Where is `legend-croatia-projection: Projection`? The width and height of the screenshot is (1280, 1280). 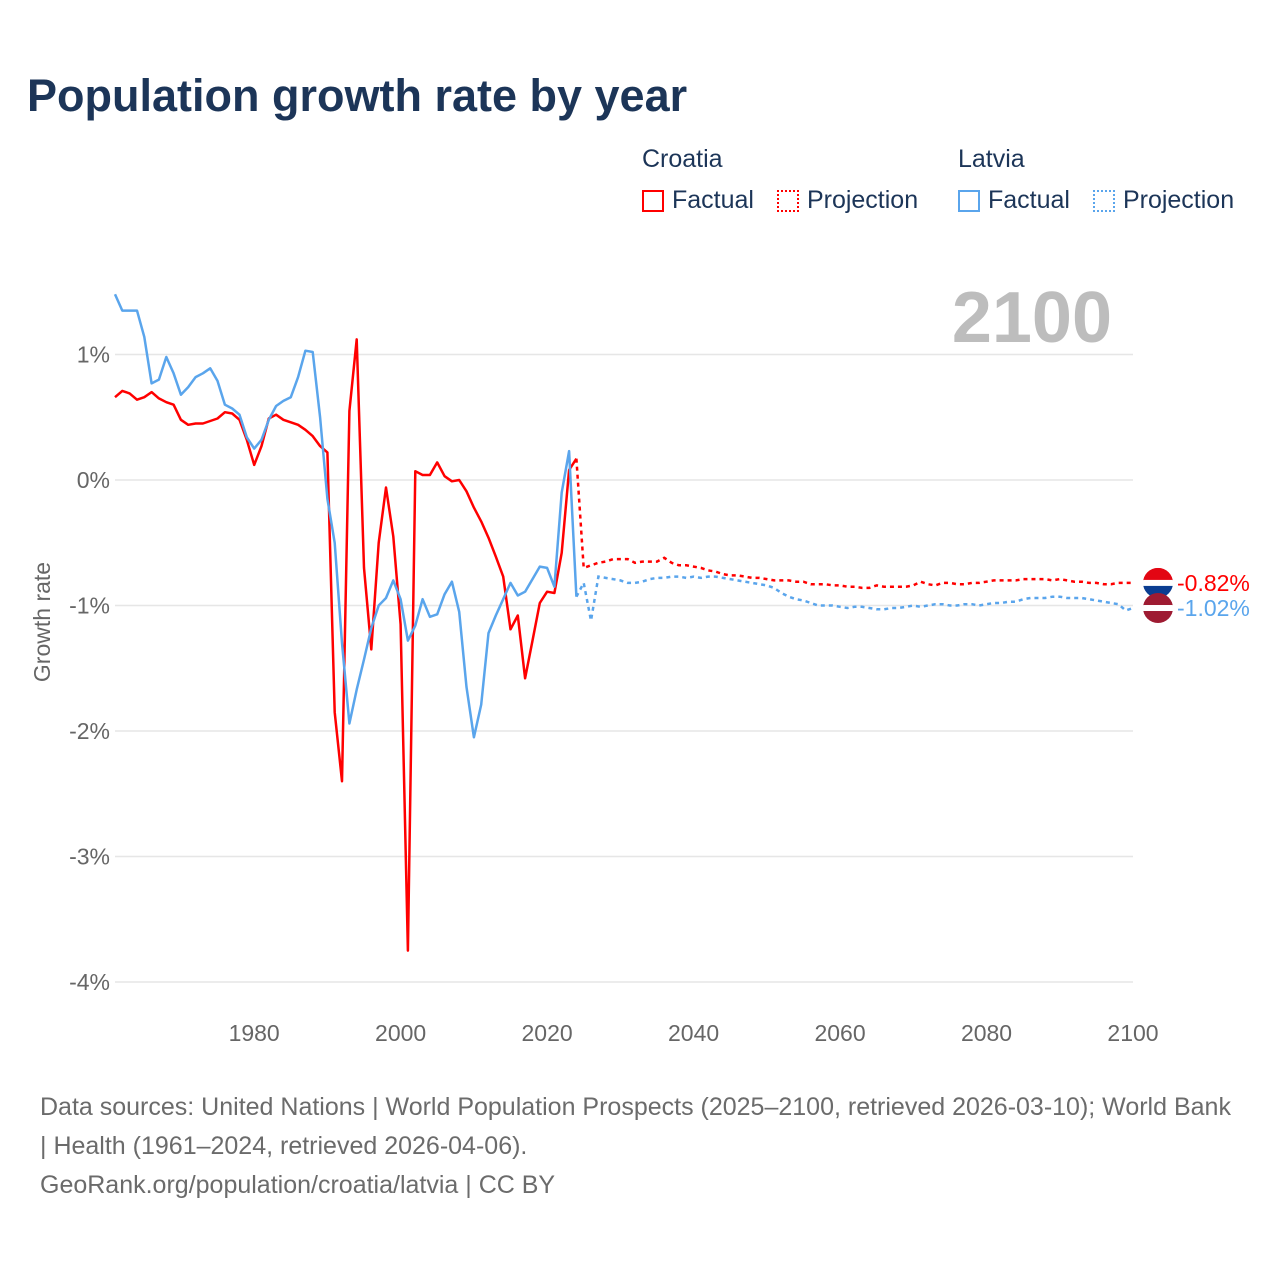 legend-croatia-projection: Projection is located at coordinates (847, 200).